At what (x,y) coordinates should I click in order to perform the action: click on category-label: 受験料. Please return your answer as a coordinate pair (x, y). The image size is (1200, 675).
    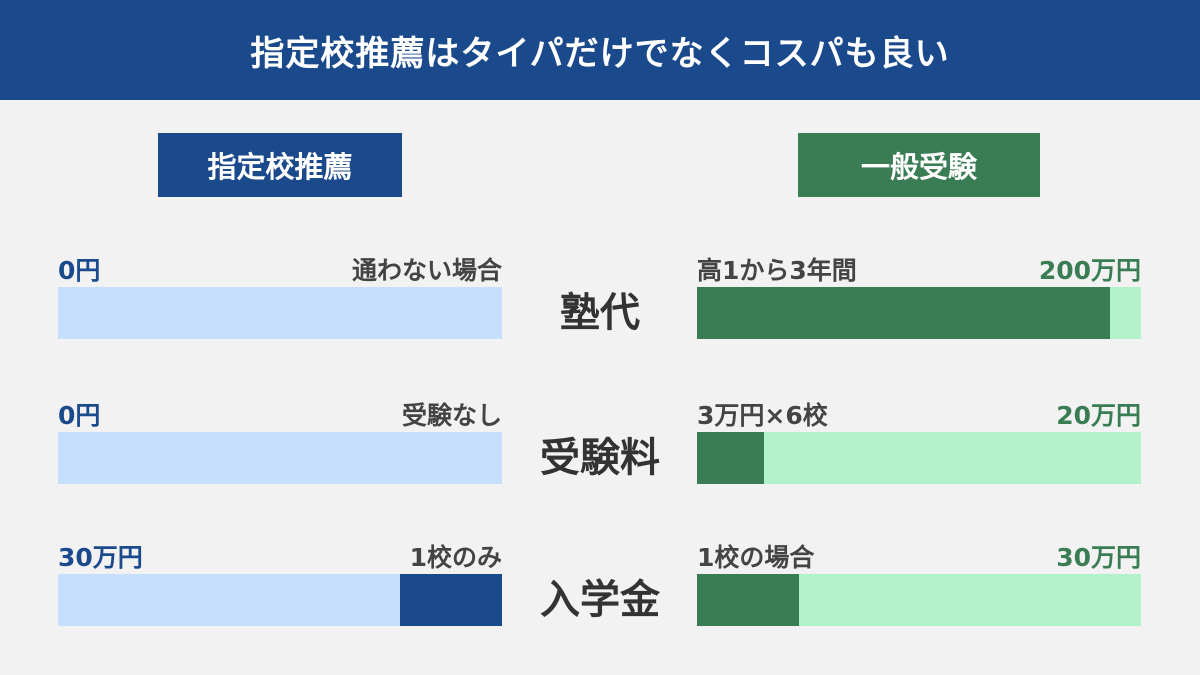
    Looking at the image, I should click on (600, 458).